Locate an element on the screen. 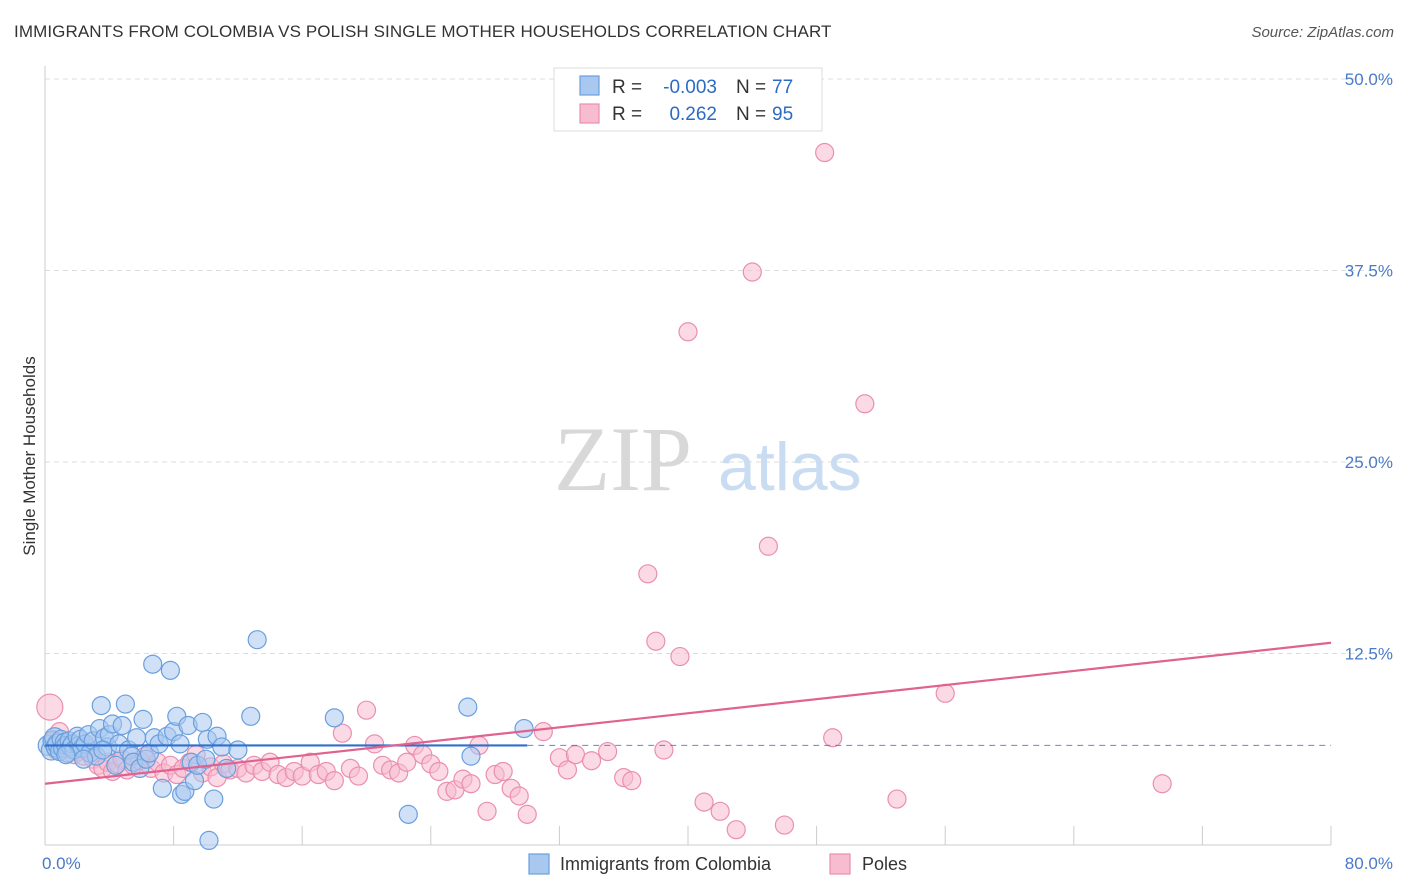 This screenshot has height=892, width=1406. bottom-legend-label-colombia: Immigrants from Colombia is located at coordinates (666, 864).